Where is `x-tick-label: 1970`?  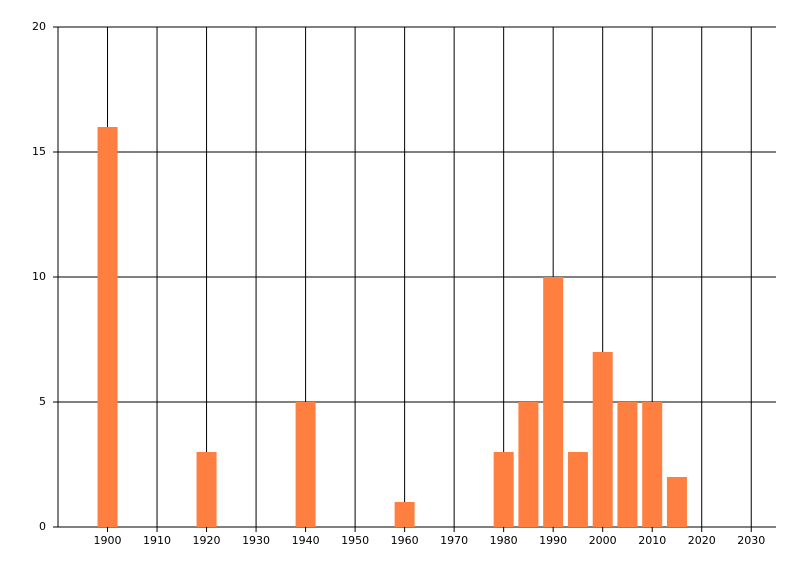
x-tick-label: 1970 is located at coordinates (454, 540).